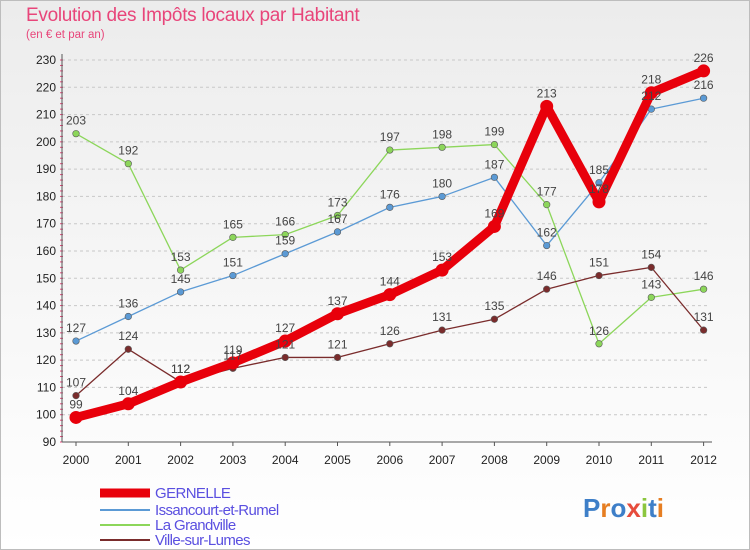  What do you see at coordinates (76, 417) in the screenshot?
I see `point-gernelle-2000` at bounding box center [76, 417].